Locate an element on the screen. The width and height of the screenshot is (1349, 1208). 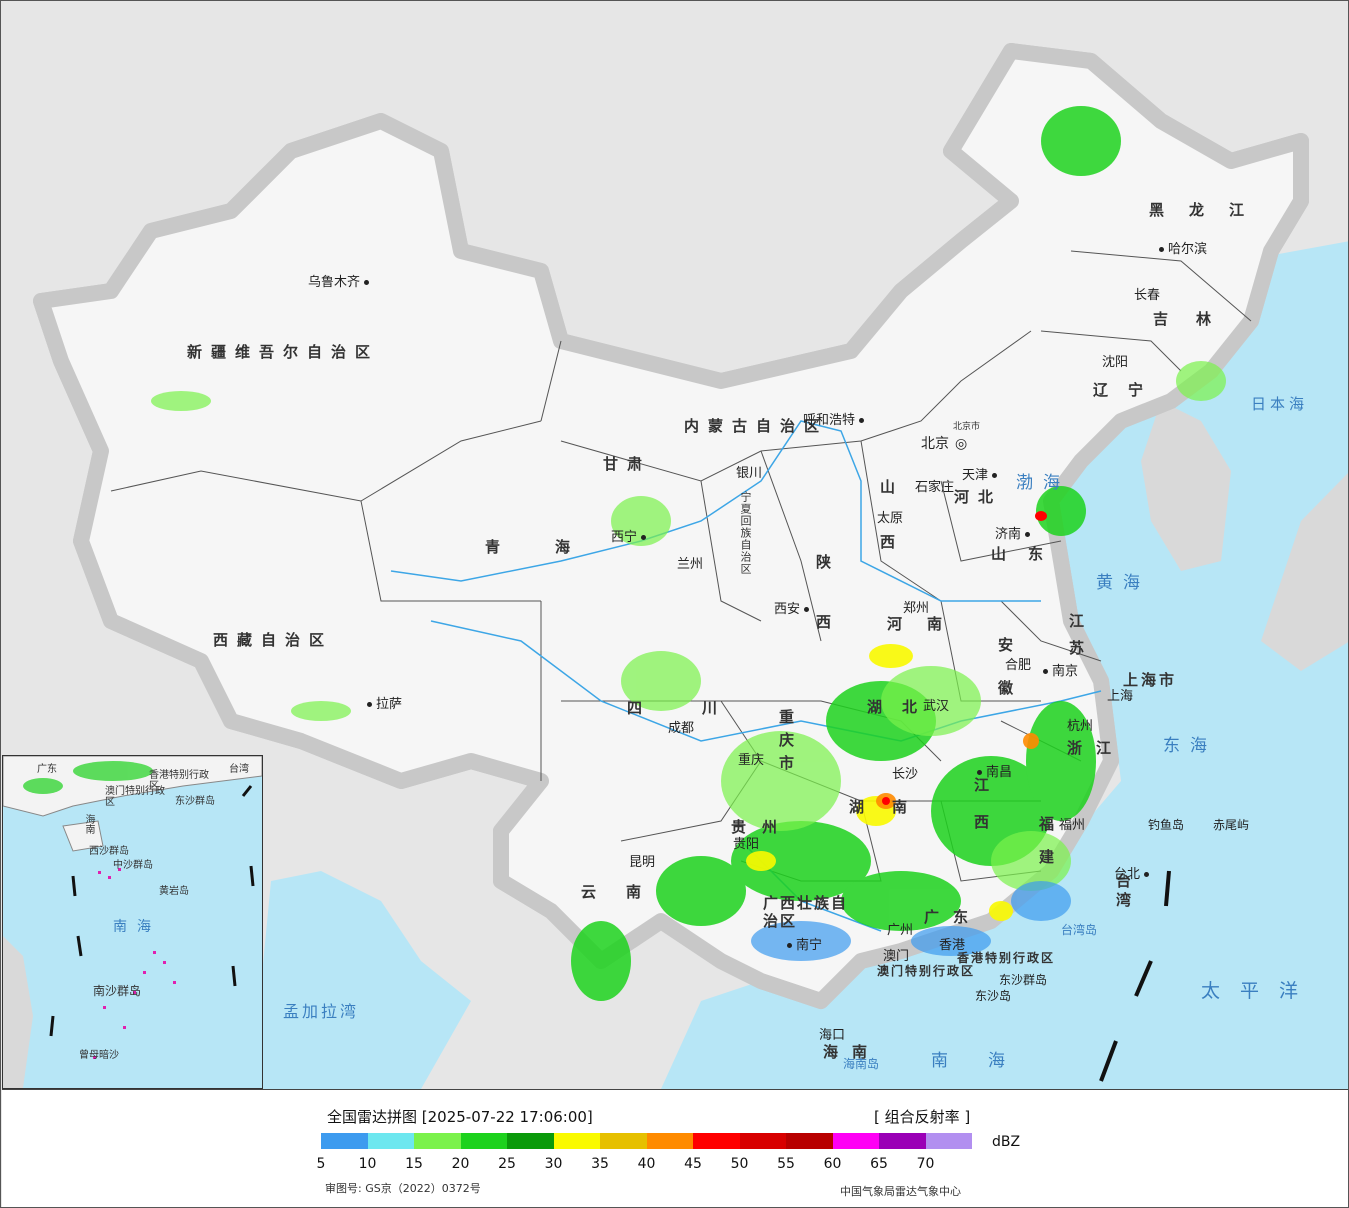
label-province-qinghai: 青海 is located at coordinates (555, 547).